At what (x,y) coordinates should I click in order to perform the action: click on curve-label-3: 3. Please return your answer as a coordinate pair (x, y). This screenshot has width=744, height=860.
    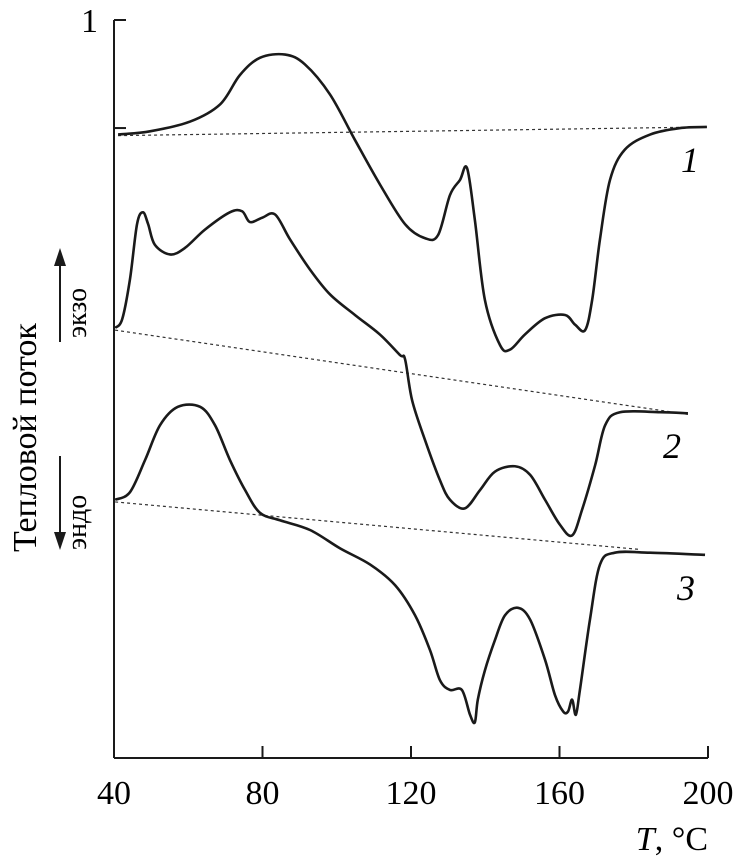
    Looking at the image, I should click on (685, 588).